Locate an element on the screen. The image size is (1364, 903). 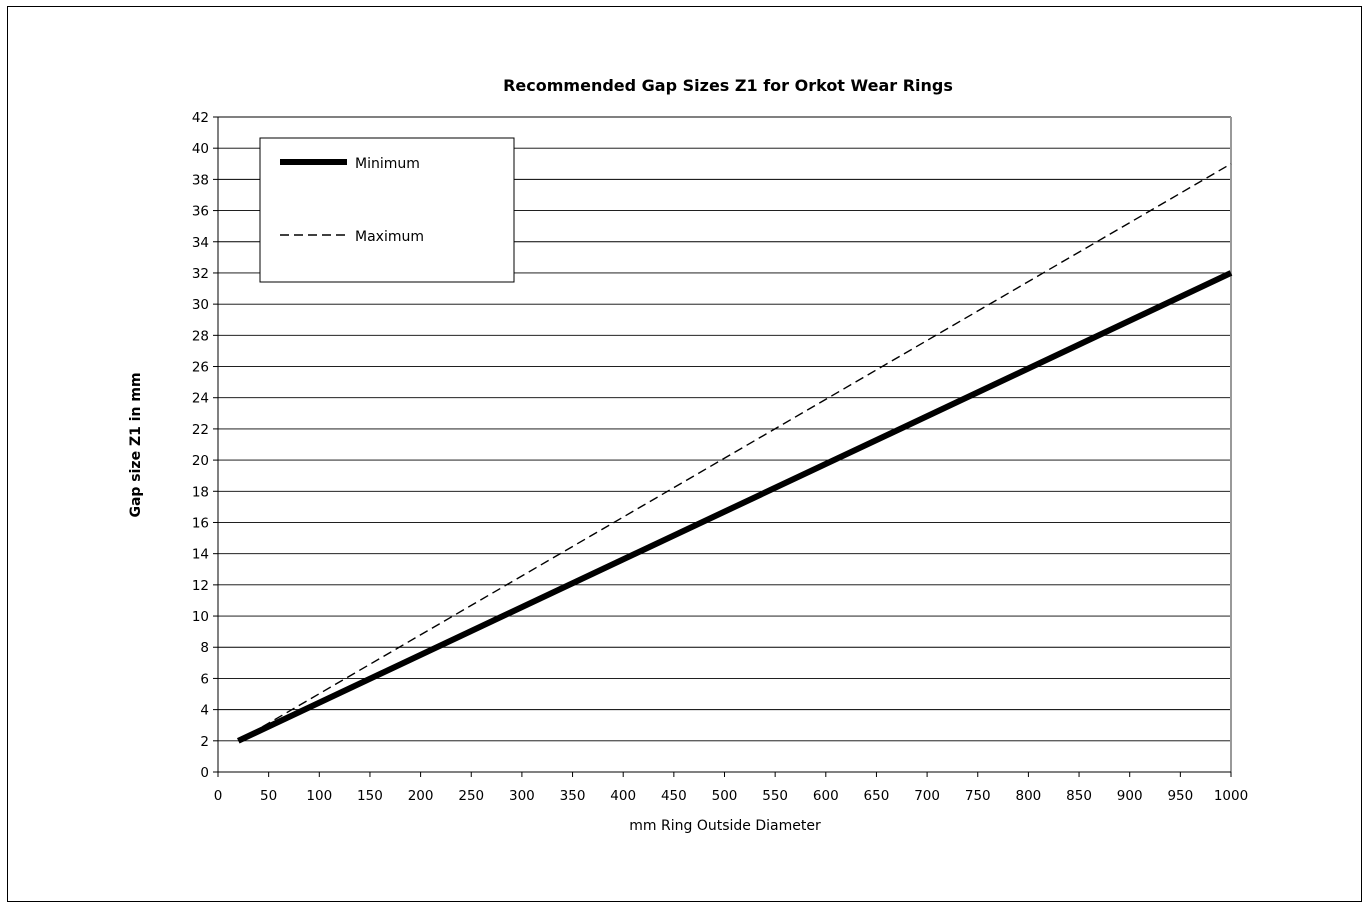
x-tick-label-750: 750 is located at coordinates (978, 796).